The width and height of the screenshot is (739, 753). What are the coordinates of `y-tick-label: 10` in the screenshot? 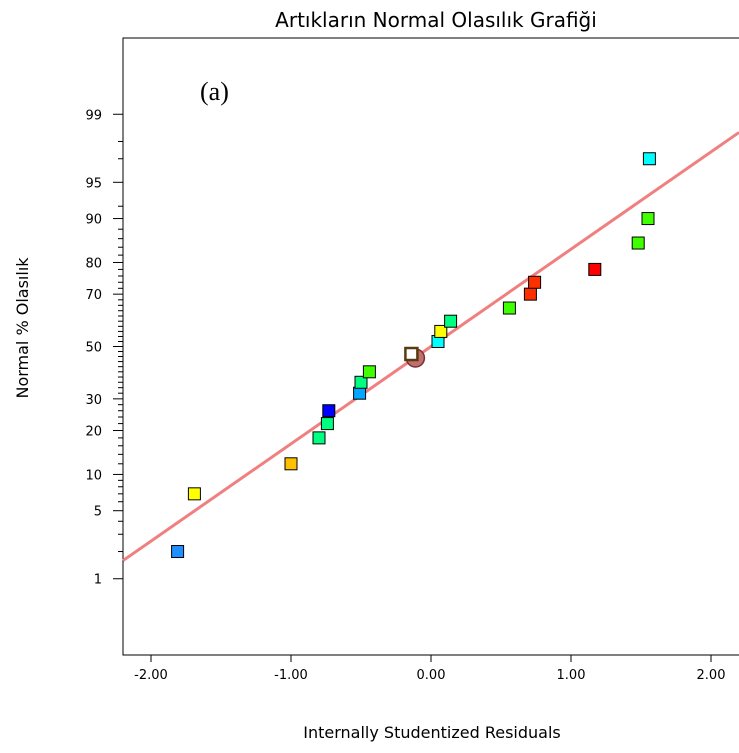 It's located at (93, 475).